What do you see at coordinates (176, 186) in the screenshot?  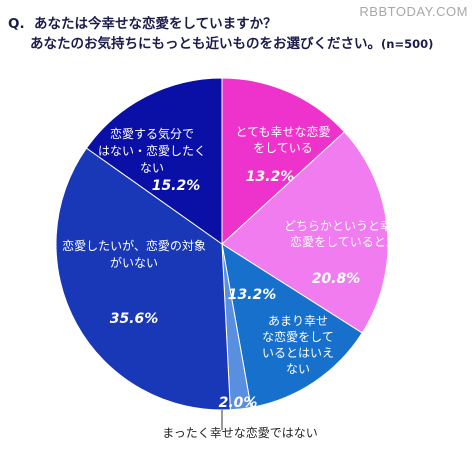 I see `slice-value-6: 15.2%` at bounding box center [176, 186].